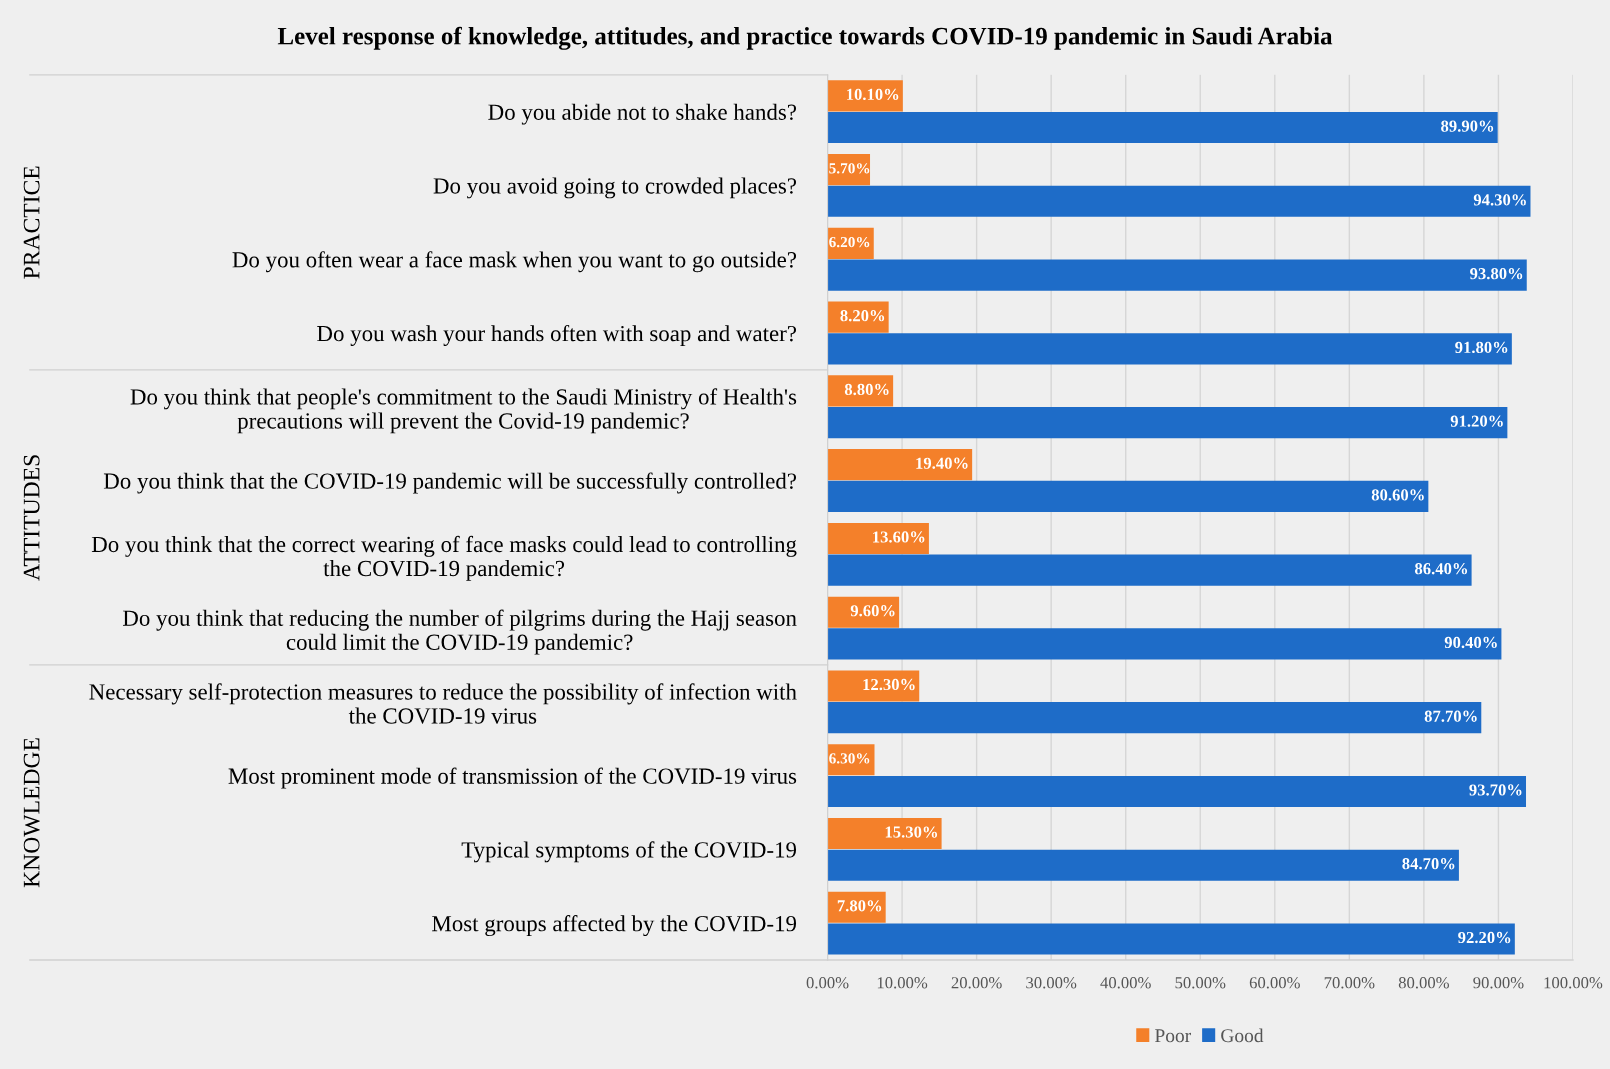  I want to click on data-label: 80.60%, so click(1397, 495).